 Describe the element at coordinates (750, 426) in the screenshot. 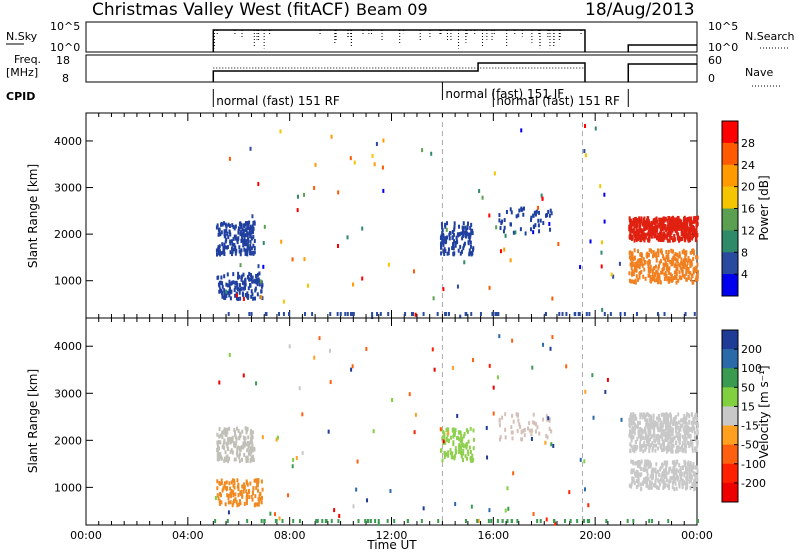

I see `colorbar-tick-label: -15` at that location.